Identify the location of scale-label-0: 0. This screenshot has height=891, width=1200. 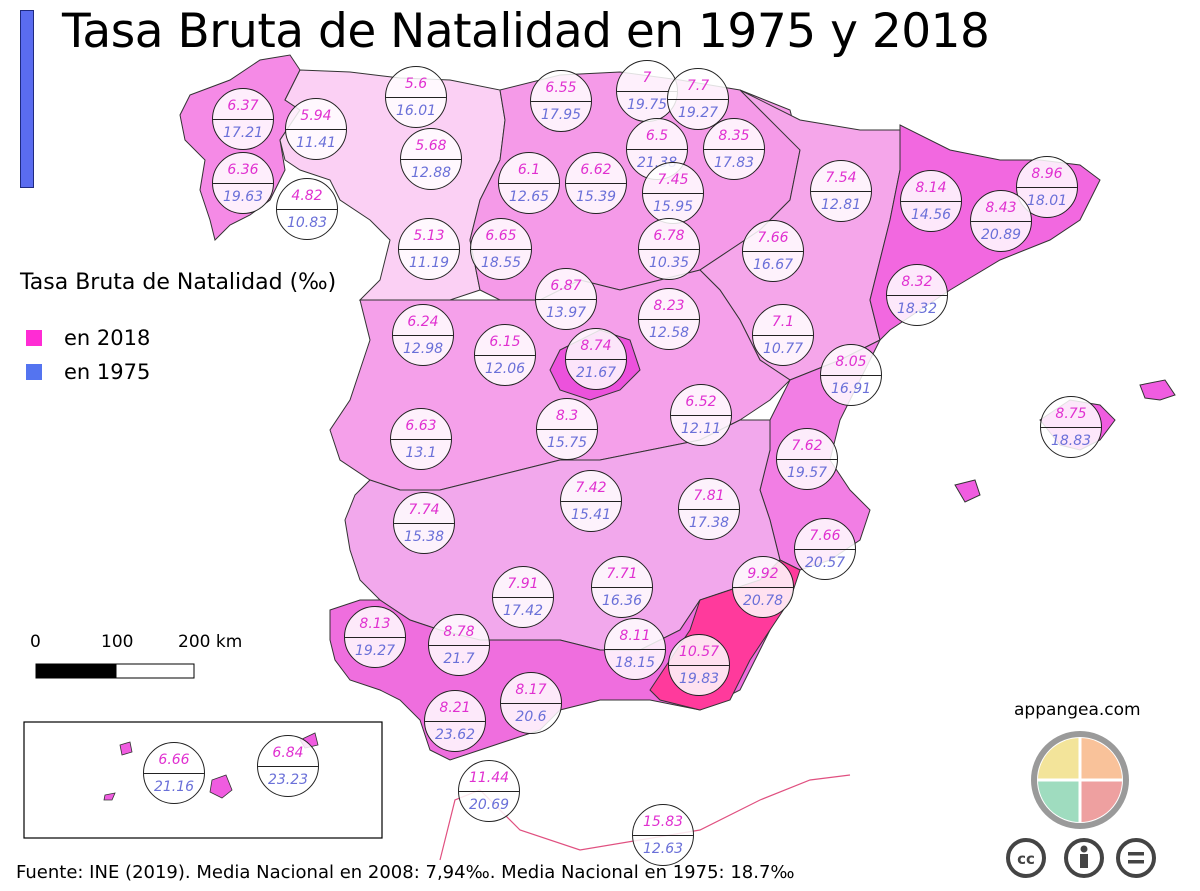
(35, 642).